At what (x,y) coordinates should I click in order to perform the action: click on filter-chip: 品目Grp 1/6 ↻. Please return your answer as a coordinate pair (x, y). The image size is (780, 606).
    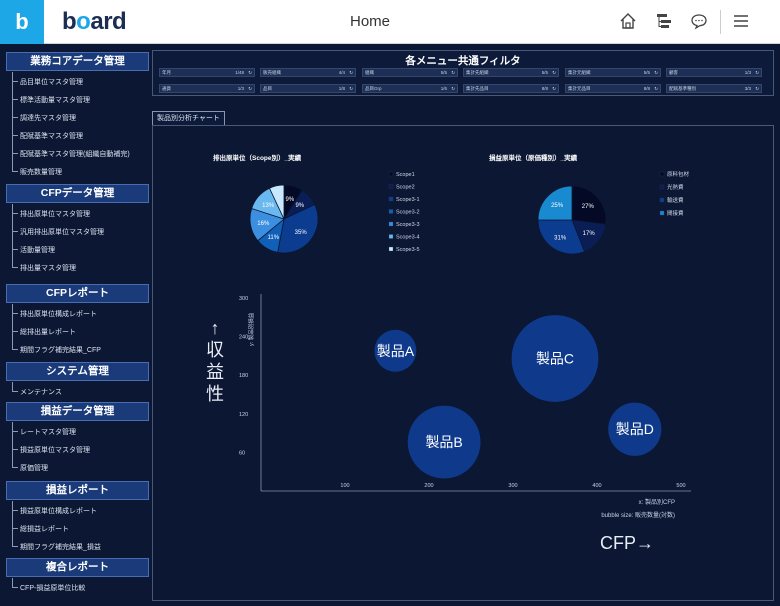
    Looking at the image, I should click on (410, 88).